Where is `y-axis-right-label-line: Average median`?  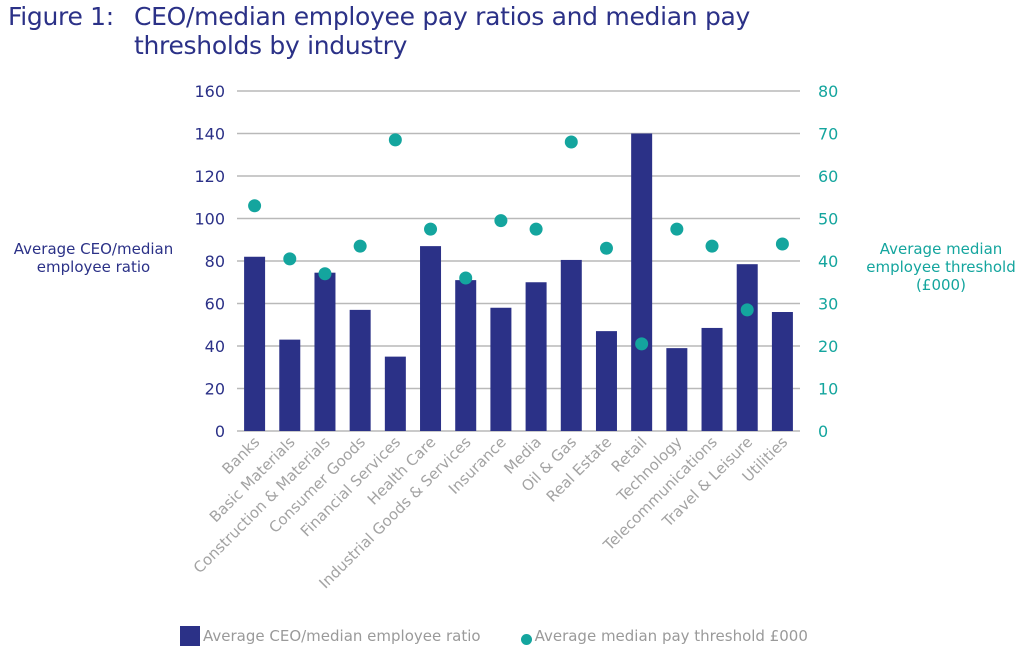
y-axis-right-label-line: Average median is located at coordinates (941, 249).